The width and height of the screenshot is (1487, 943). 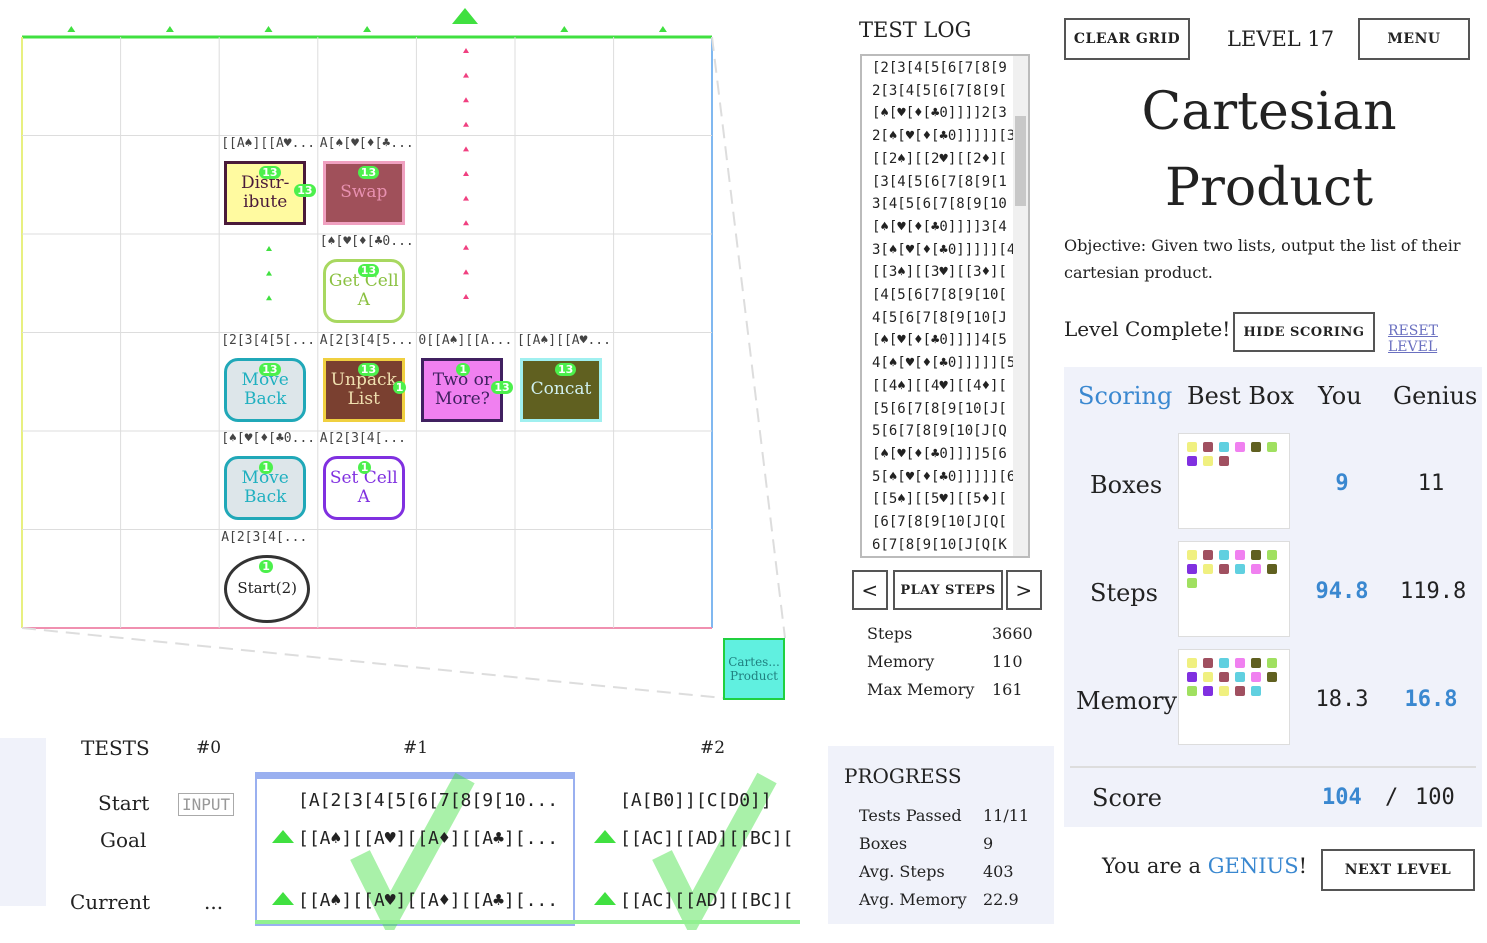 What do you see at coordinates (754, 669) in the screenshot?
I see `output-box: Cartes... Product` at bounding box center [754, 669].